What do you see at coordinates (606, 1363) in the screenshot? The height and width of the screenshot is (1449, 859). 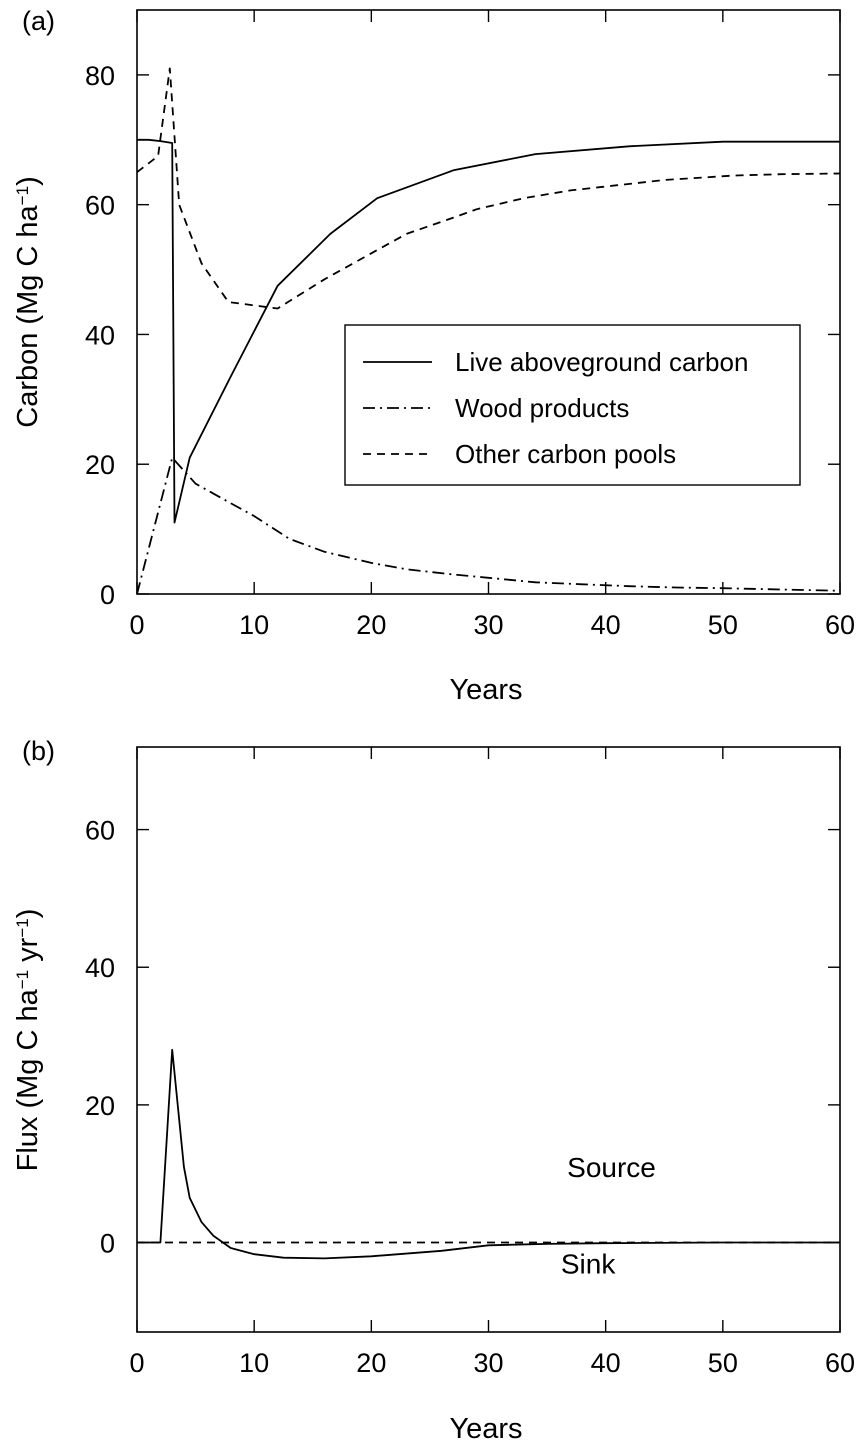 I see `panel-b-x-tick-label: 40` at bounding box center [606, 1363].